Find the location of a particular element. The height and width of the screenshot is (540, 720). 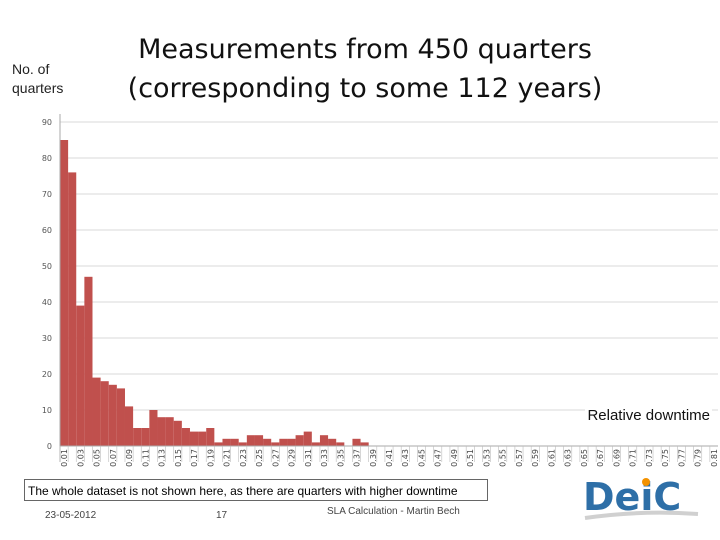

y-tick-label: 50 is located at coordinates (47, 266).